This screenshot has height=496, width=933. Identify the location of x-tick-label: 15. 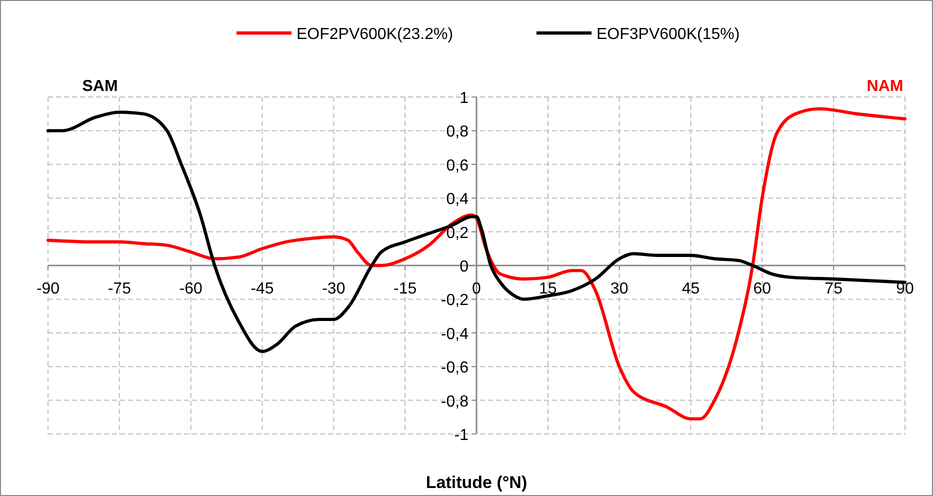
(548, 289).